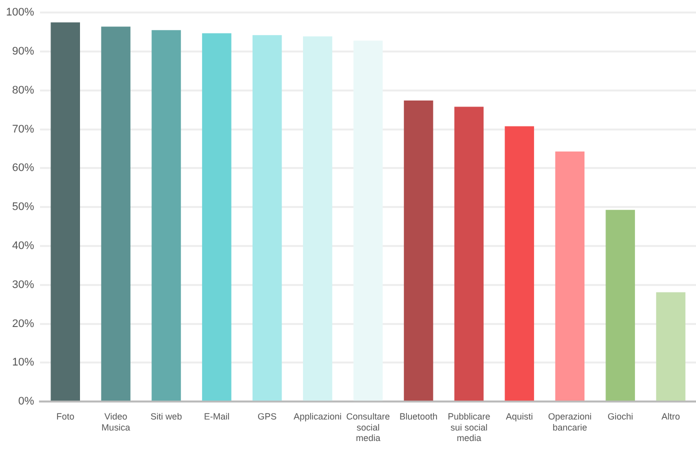 This screenshot has height=456, width=696. I want to click on y-tick-label: 70%, so click(23, 129).